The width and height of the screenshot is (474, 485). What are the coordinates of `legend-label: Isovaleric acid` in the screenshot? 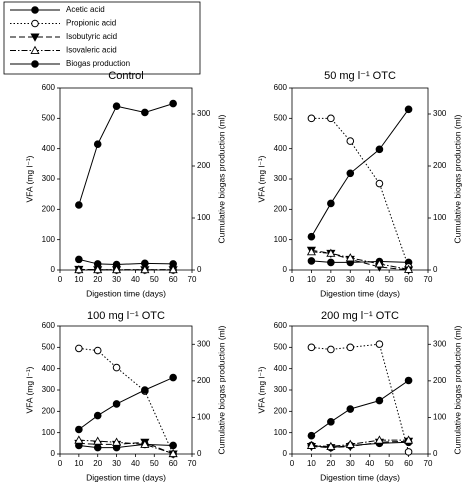 It's located at (91, 50).